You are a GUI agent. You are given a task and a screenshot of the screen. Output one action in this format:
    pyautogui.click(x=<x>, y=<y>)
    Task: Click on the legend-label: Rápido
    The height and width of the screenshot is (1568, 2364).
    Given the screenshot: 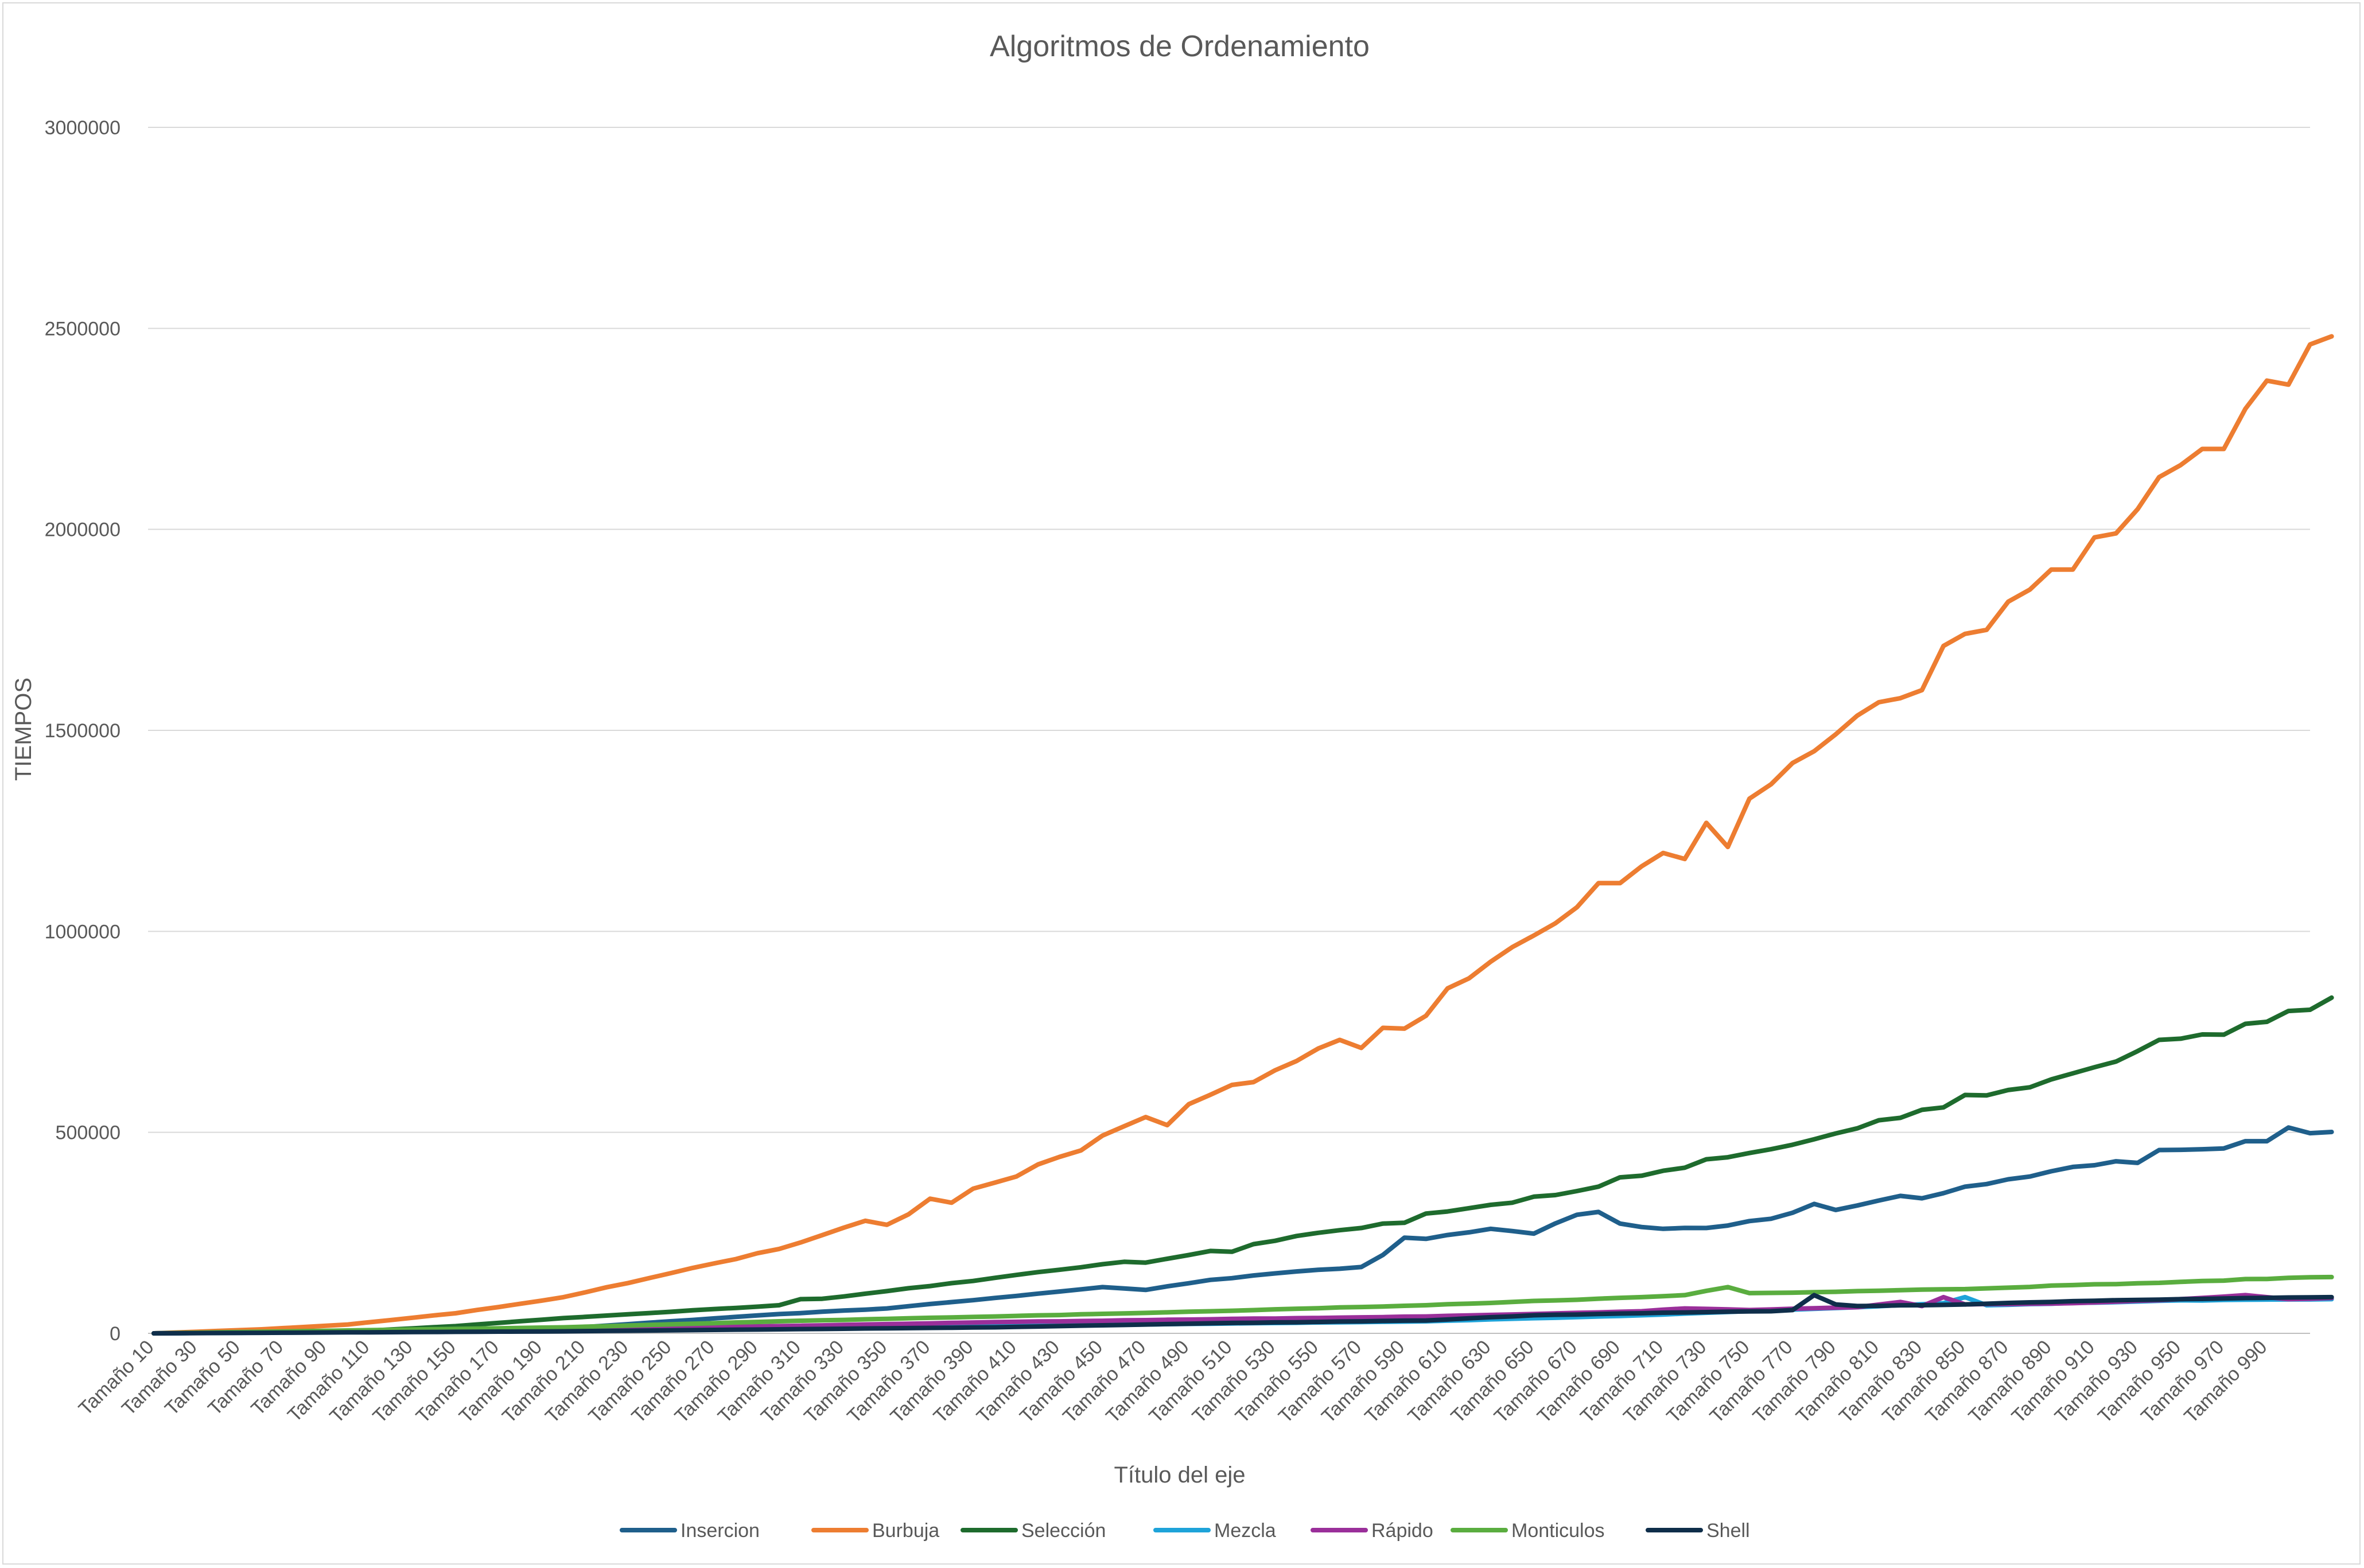 What is the action you would take?
    pyautogui.click(x=1402, y=1531)
    